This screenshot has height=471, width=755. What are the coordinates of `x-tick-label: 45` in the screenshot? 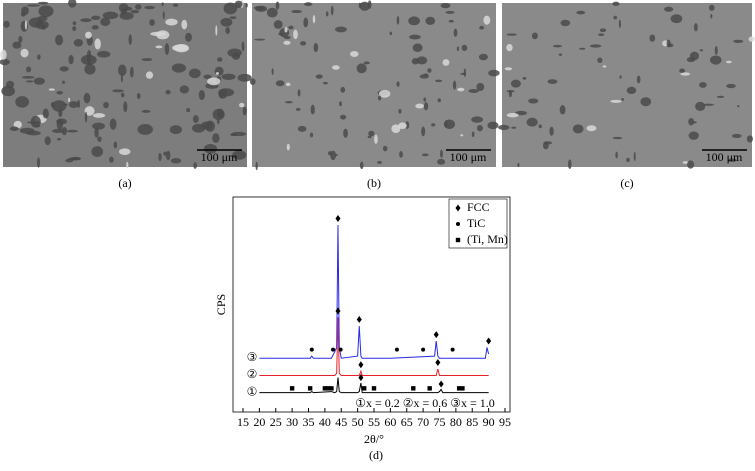 It's located at (341, 422).